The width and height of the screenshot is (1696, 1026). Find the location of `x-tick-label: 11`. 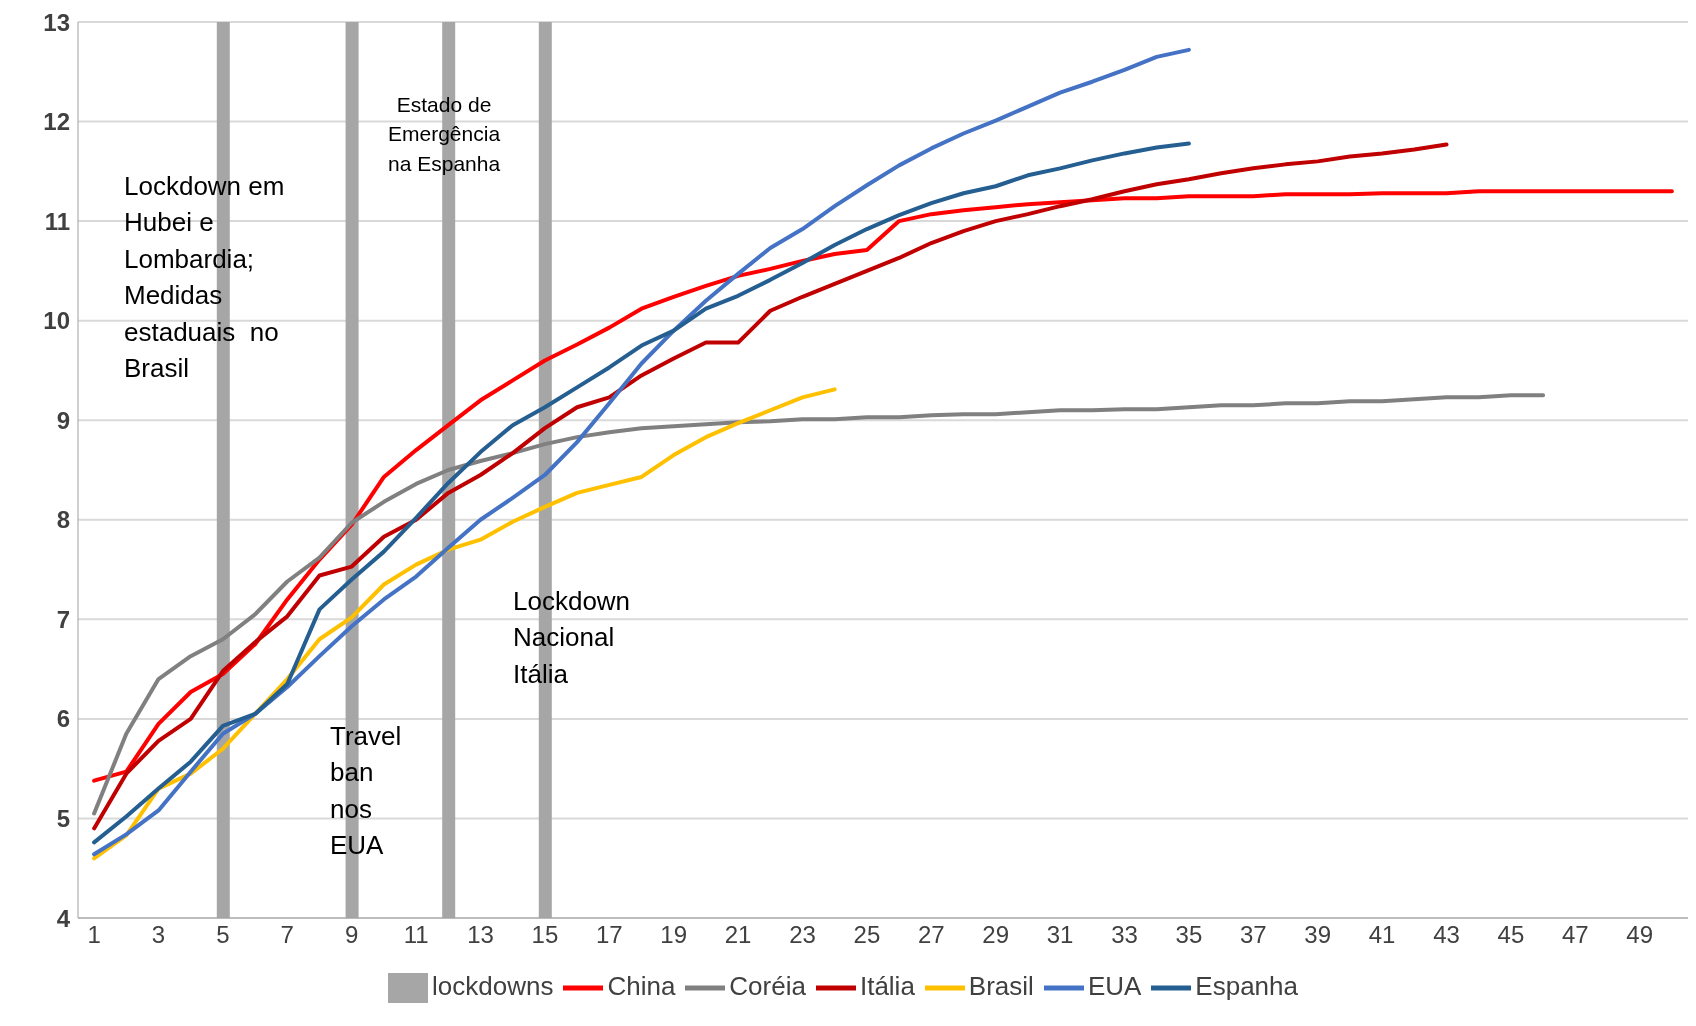

x-tick-label: 11 is located at coordinates (416, 935).